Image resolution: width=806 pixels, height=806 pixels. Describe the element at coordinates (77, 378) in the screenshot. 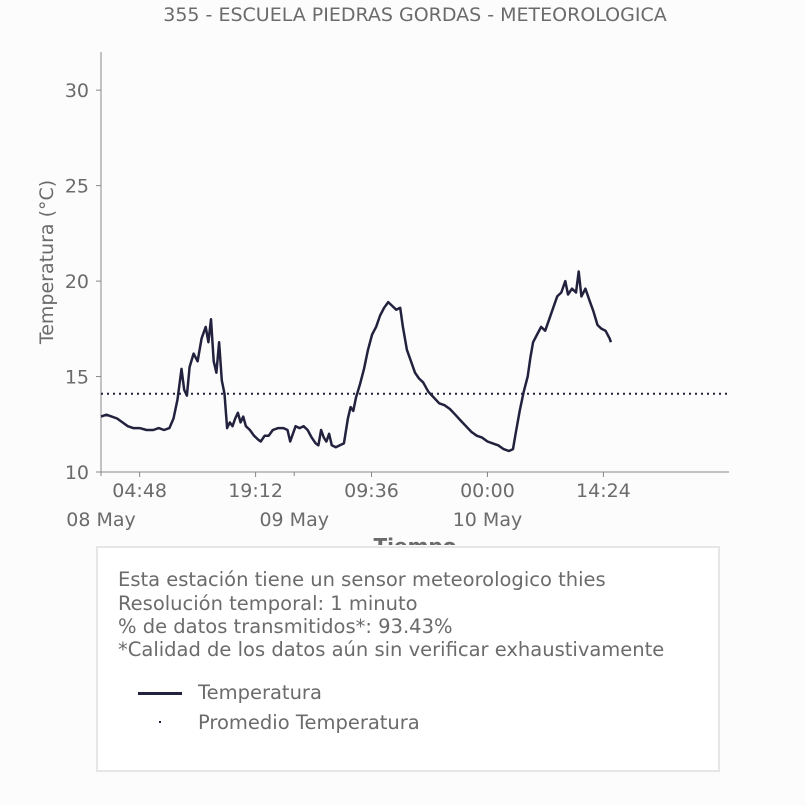

I see `y-tick-label: 15` at that location.